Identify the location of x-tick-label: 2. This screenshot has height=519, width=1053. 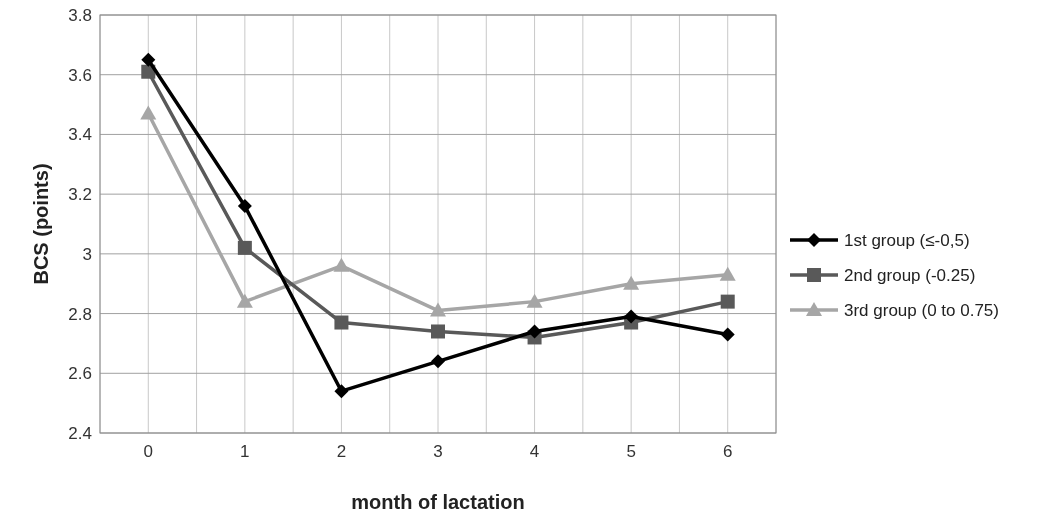
(341, 451).